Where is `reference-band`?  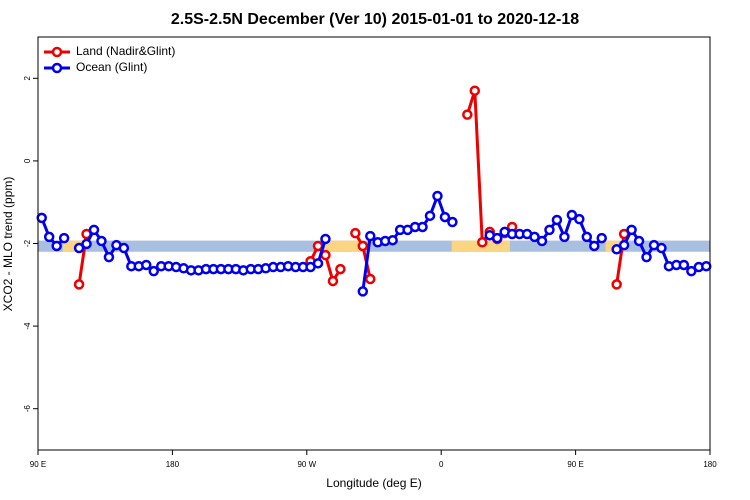
reference-band is located at coordinates (374, 246).